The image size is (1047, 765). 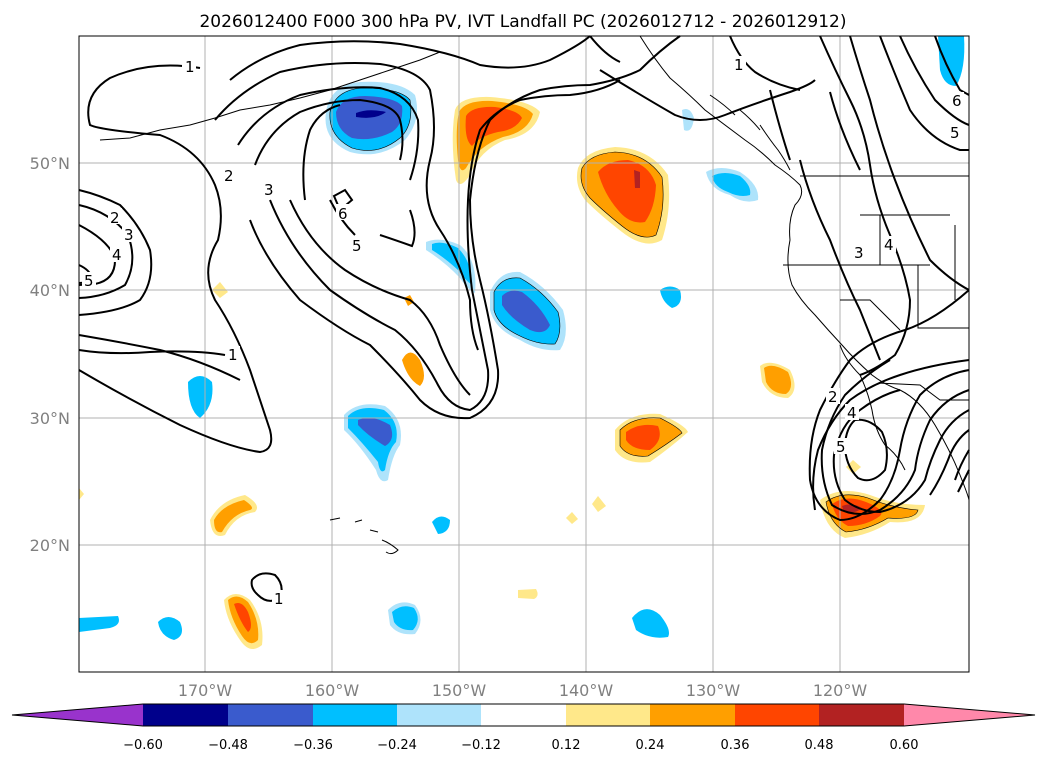 I want to click on colorbar-tick-label: −0.12, so click(x=481, y=745).